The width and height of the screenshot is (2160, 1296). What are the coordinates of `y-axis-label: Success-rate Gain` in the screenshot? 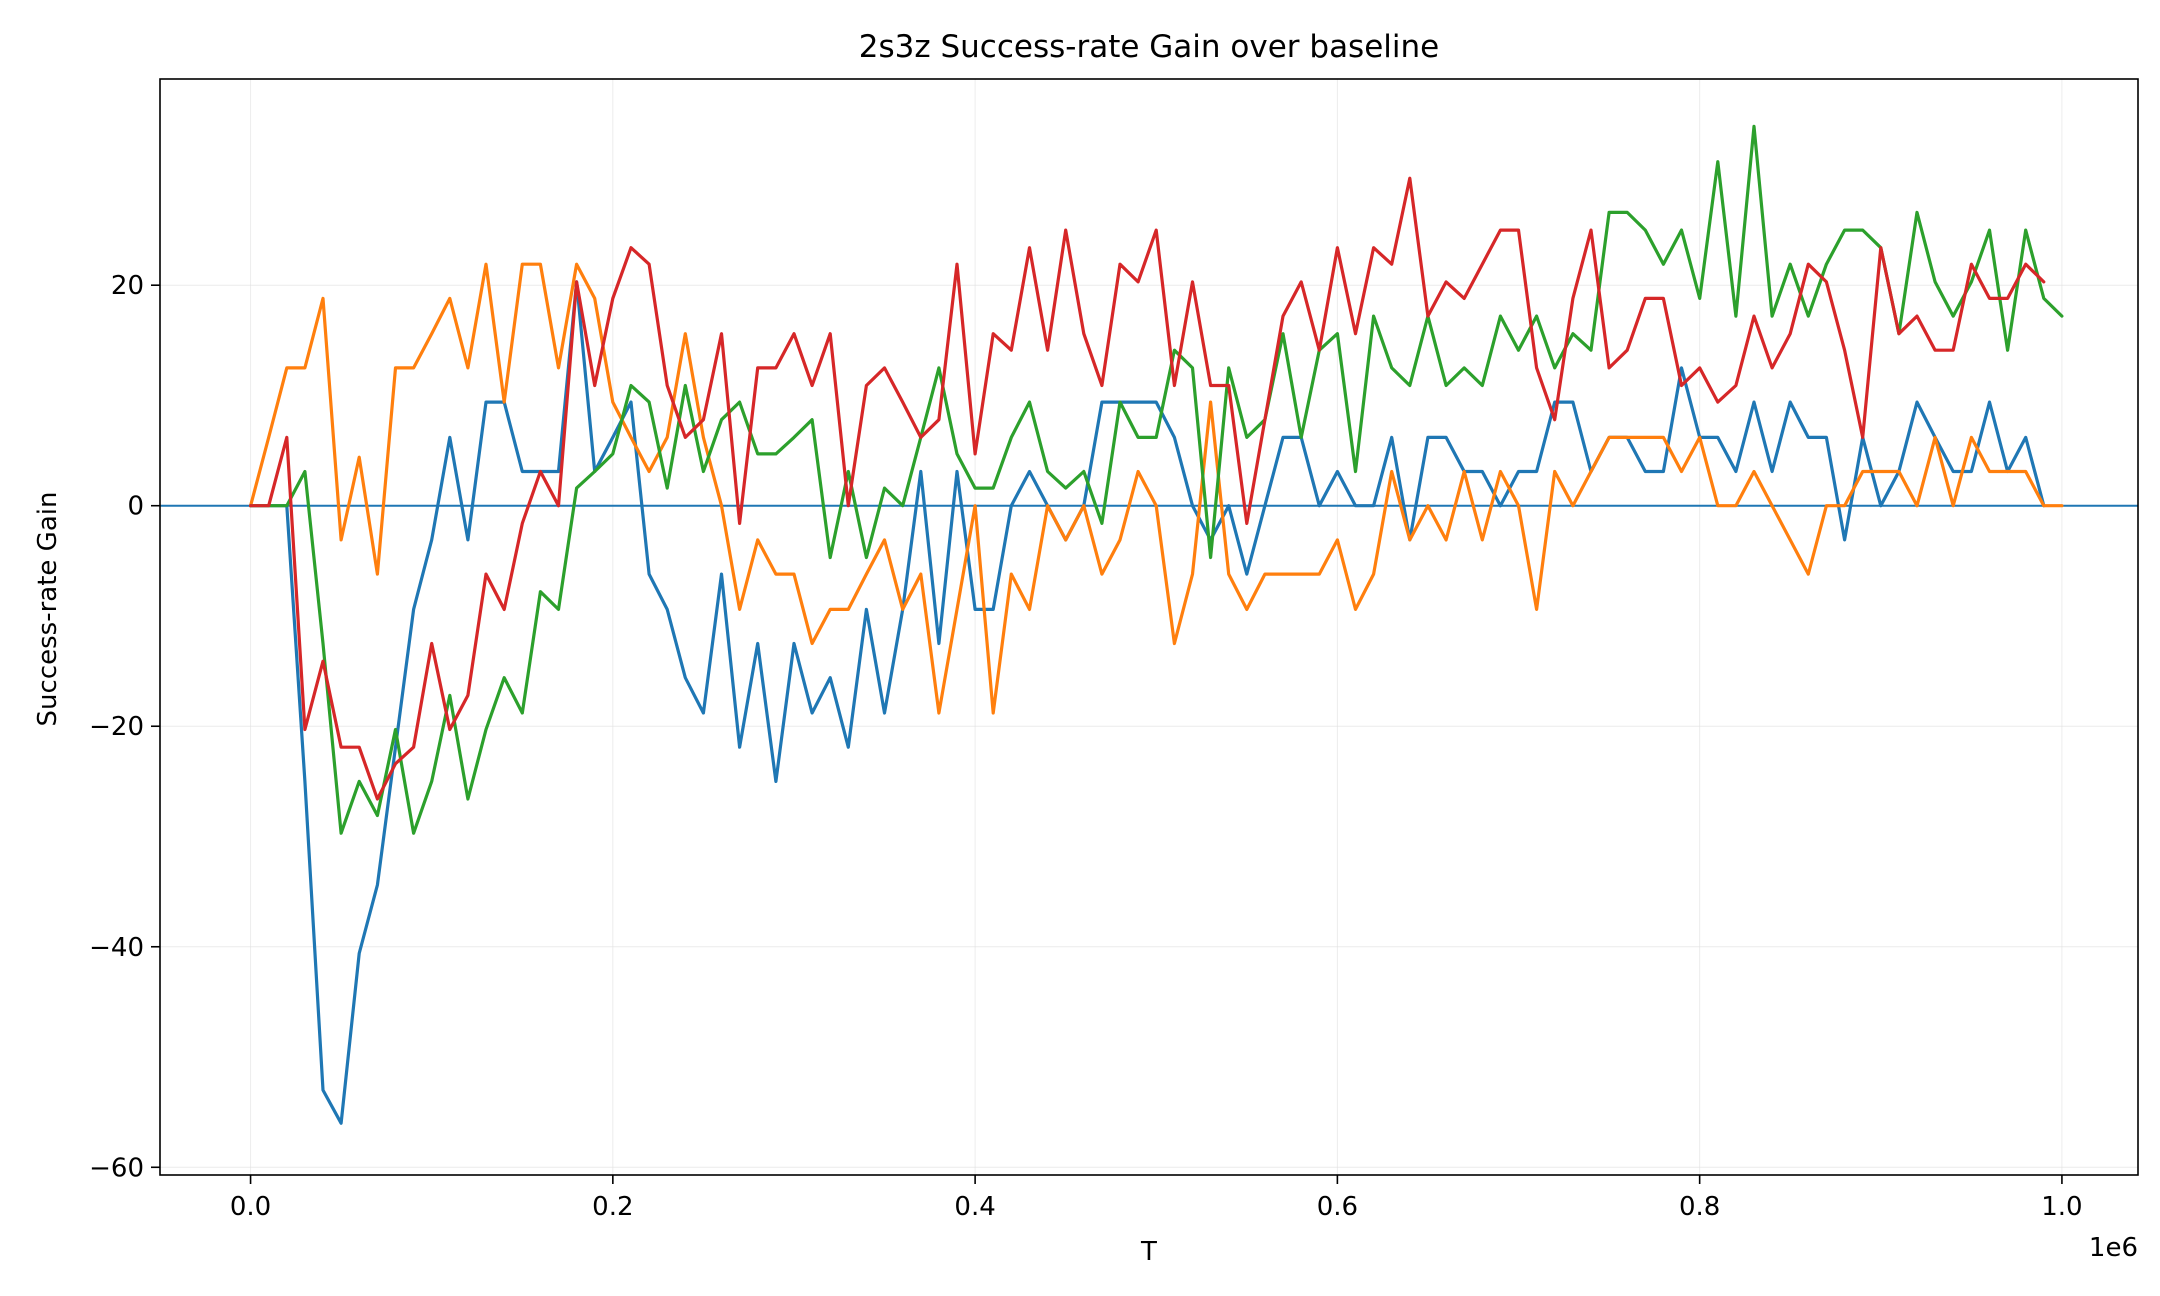 It's located at (48, 609).